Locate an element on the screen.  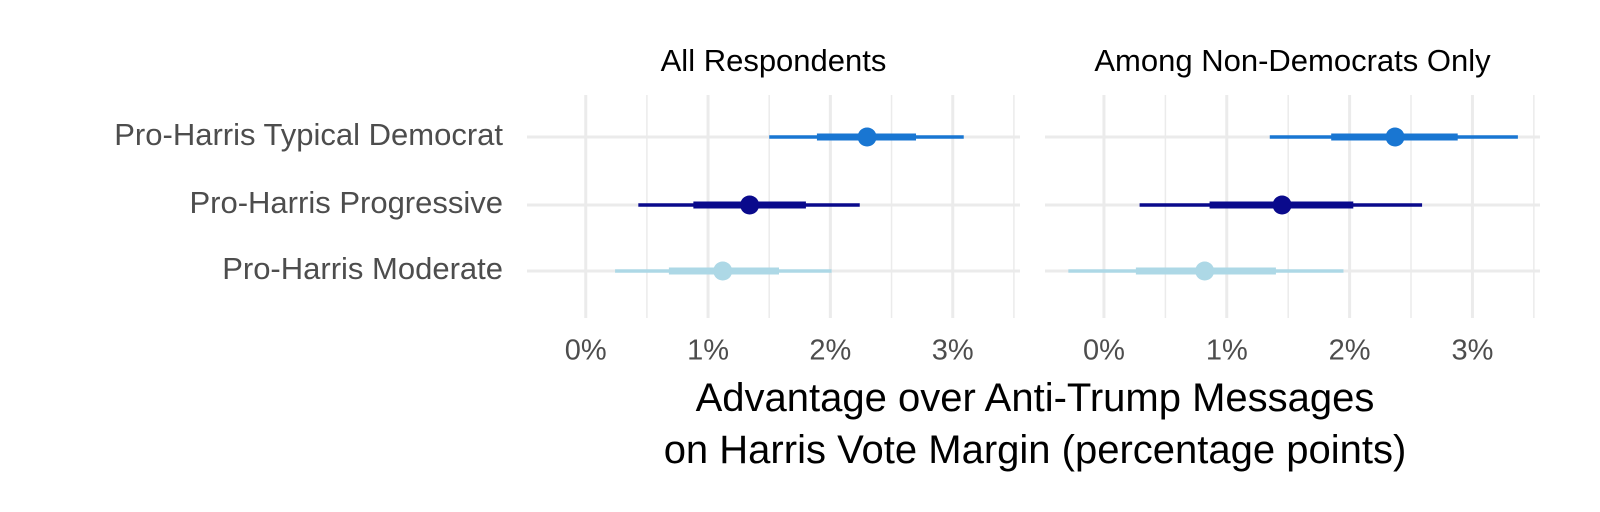
panel-title: Among Non-Democrats Only is located at coordinates (1292, 60).